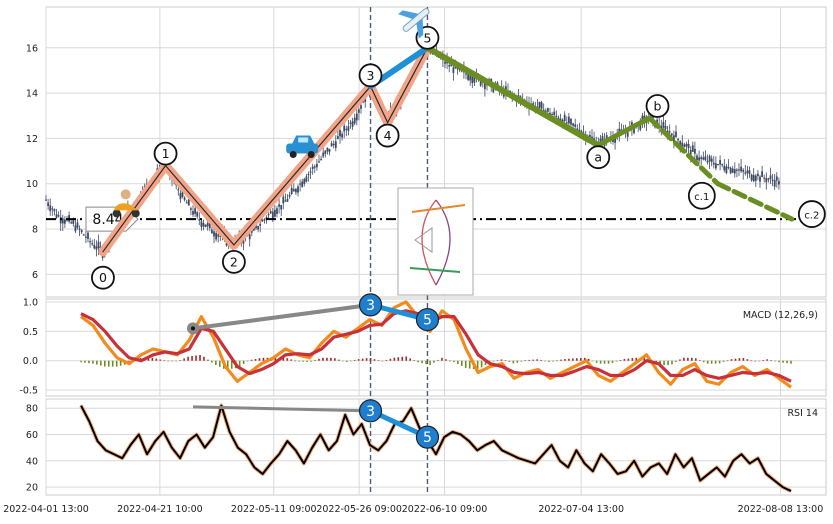  What do you see at coordinates (30, 361) in the screenshot?
I see `macd-tick-label: 0.0` at bounding box center [30, 361].